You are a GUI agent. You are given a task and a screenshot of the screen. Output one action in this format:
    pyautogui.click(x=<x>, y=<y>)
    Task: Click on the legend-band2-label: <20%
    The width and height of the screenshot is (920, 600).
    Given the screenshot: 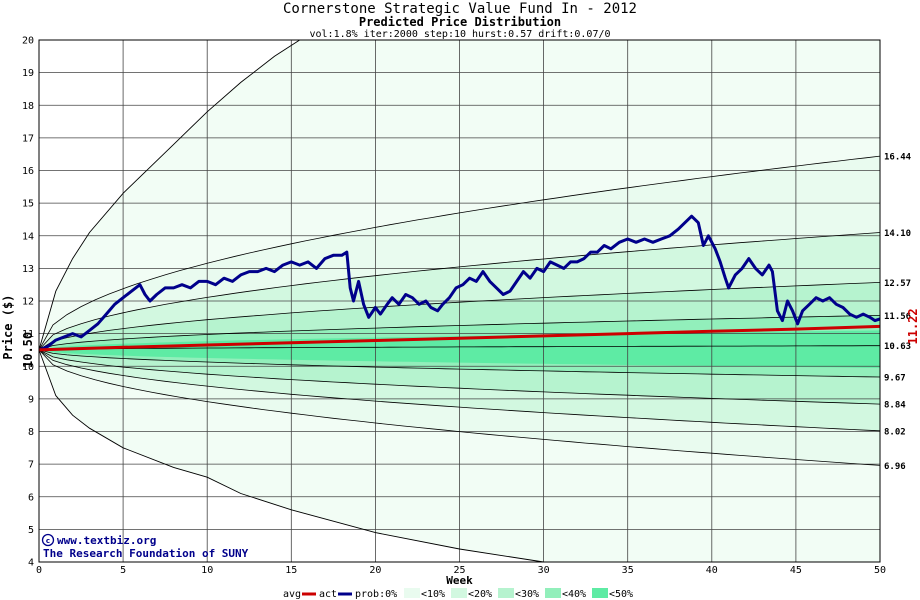 What is the action you would take?
    pyautogui.click(x=480, y=594)
    